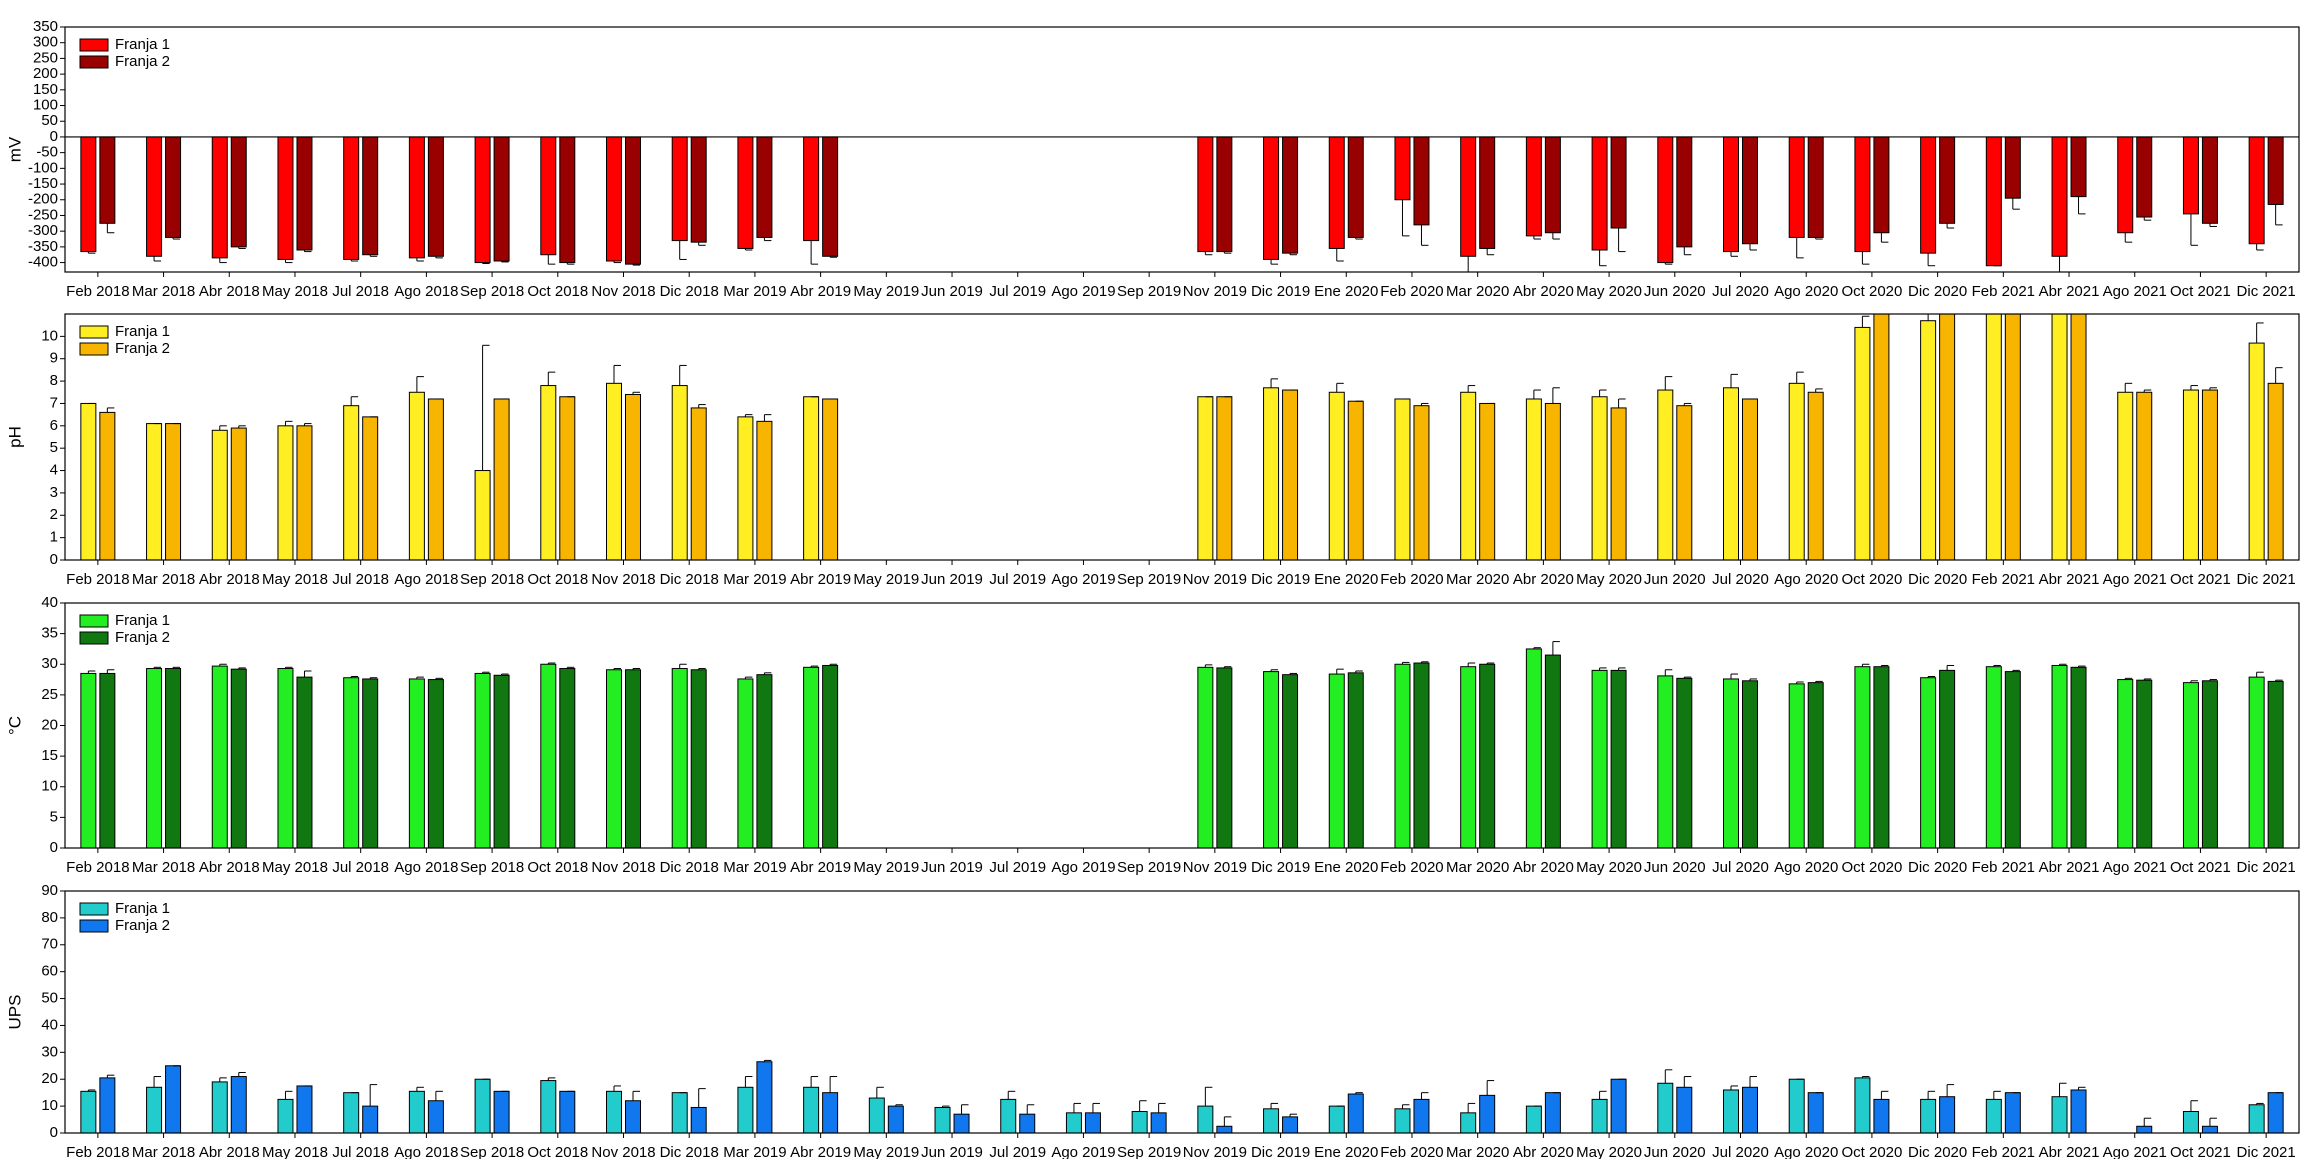 The image size is (2306, 1159). I want to click on y-axis-label: UPS, so click(14, 1012).